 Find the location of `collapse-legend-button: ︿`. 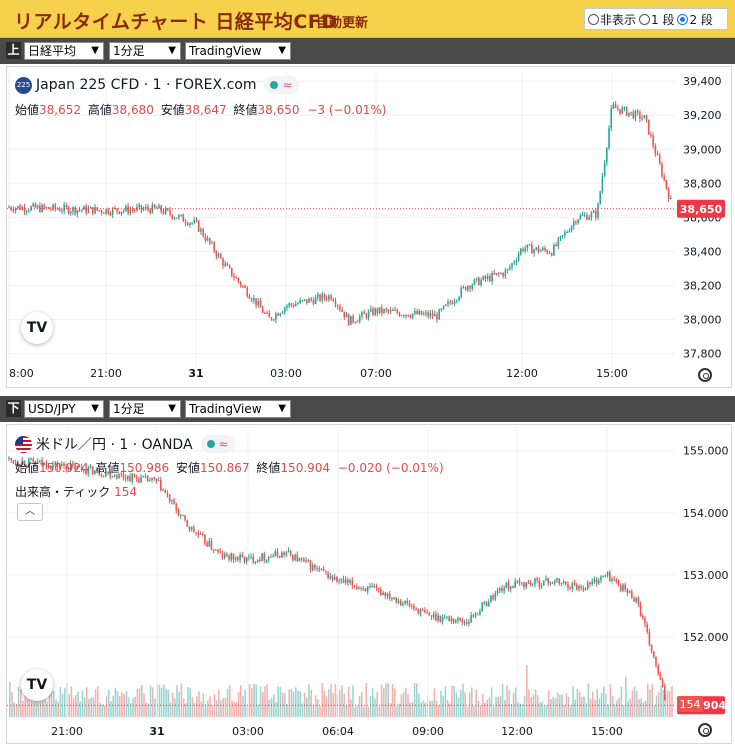

collapse-legend-button: ︿ is located at coordinates (30, 512).